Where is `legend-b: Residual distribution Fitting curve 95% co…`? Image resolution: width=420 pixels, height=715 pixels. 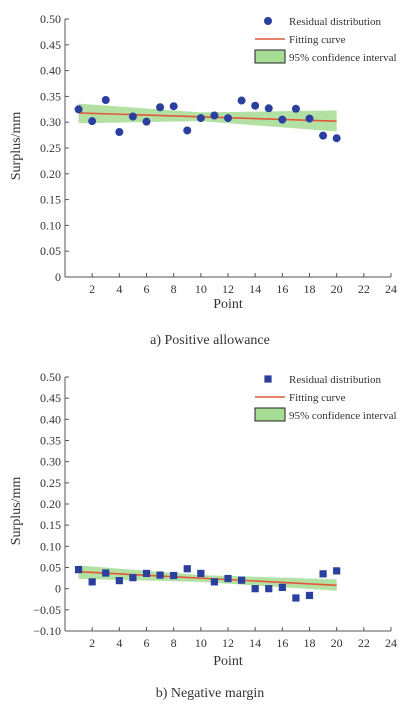 legend-b: Residual distribution Fitting curve 95% co… is located at coordinates (325, 398).